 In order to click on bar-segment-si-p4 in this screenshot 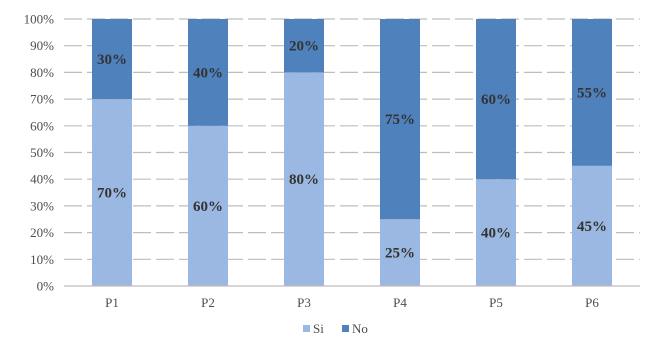, I will do `click(400, 252)`.